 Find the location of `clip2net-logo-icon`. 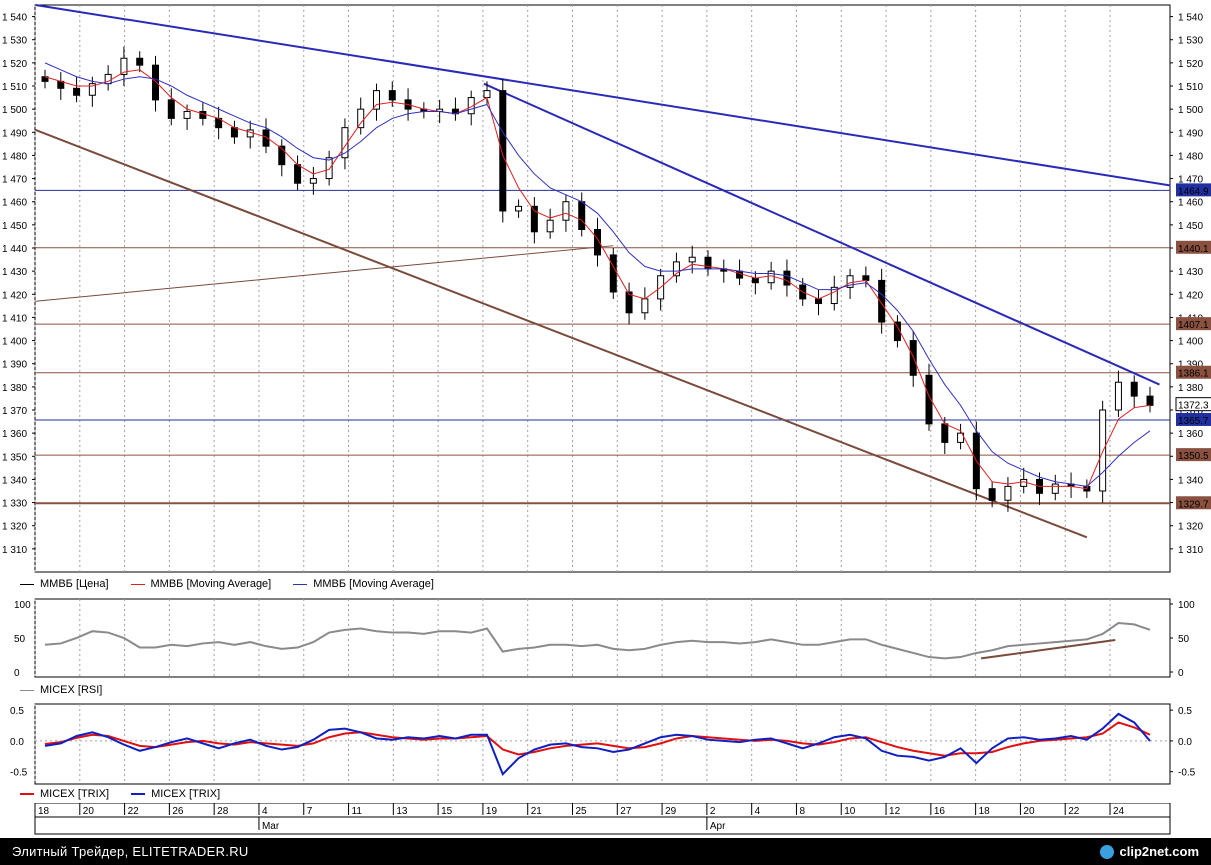

clip2net-logo-icon is located at coordinates (1106, 851).